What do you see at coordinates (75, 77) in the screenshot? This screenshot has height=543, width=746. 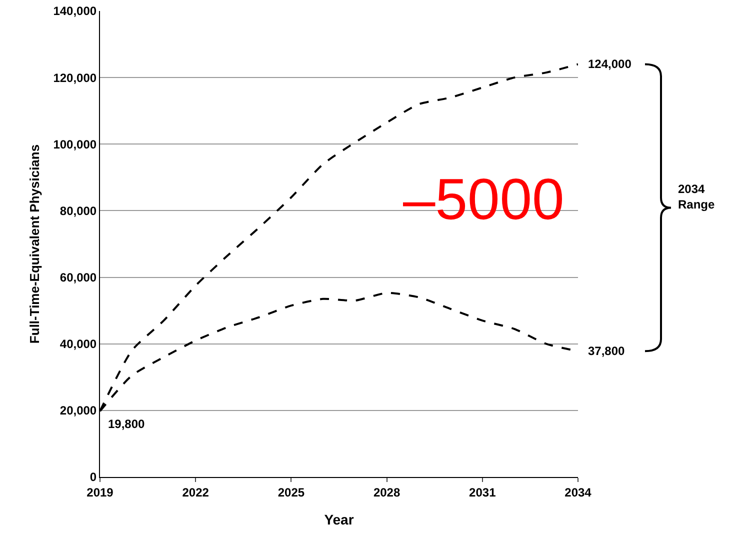 I see `y-tick-label: 120,000` at bounding box center [75, 77].